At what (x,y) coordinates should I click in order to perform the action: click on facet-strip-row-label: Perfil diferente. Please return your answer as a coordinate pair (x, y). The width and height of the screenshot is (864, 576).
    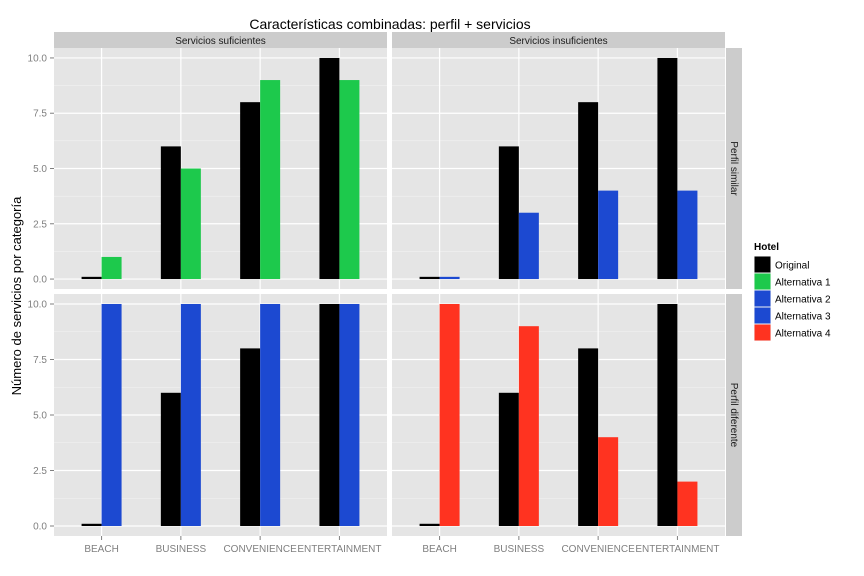
    Looking at the image, I should click on (733, 415).